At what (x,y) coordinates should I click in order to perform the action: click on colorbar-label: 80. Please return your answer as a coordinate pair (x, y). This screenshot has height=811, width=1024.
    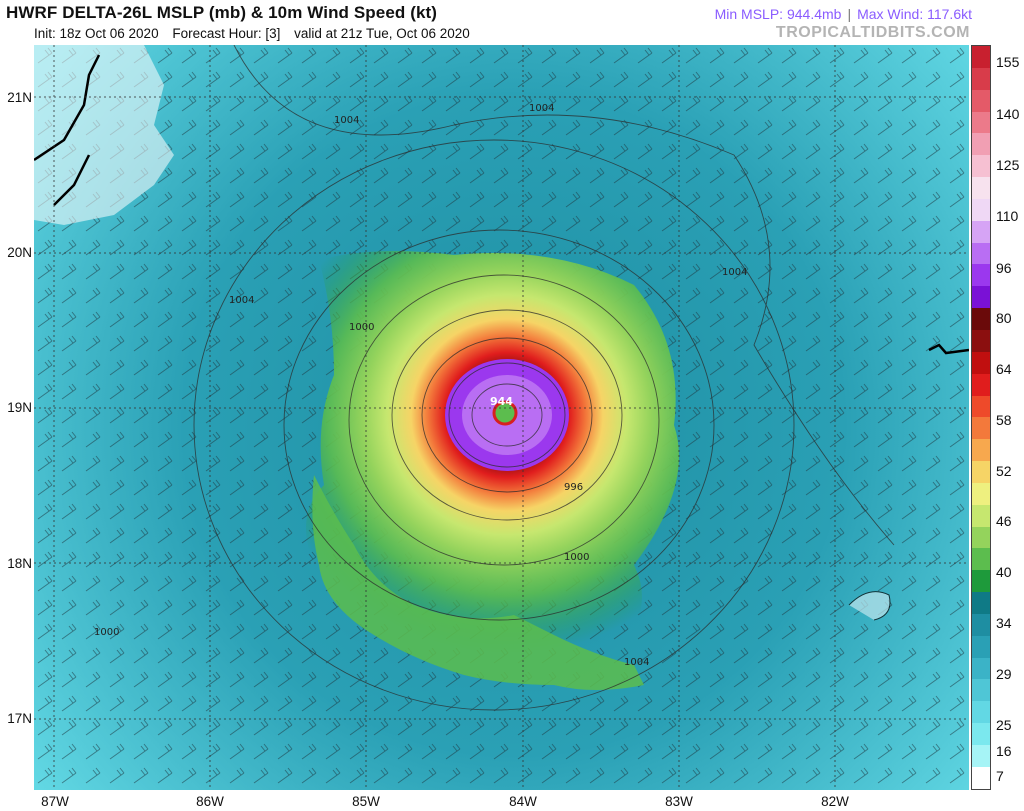
    Looking at the image, I should click on (1004, 318).